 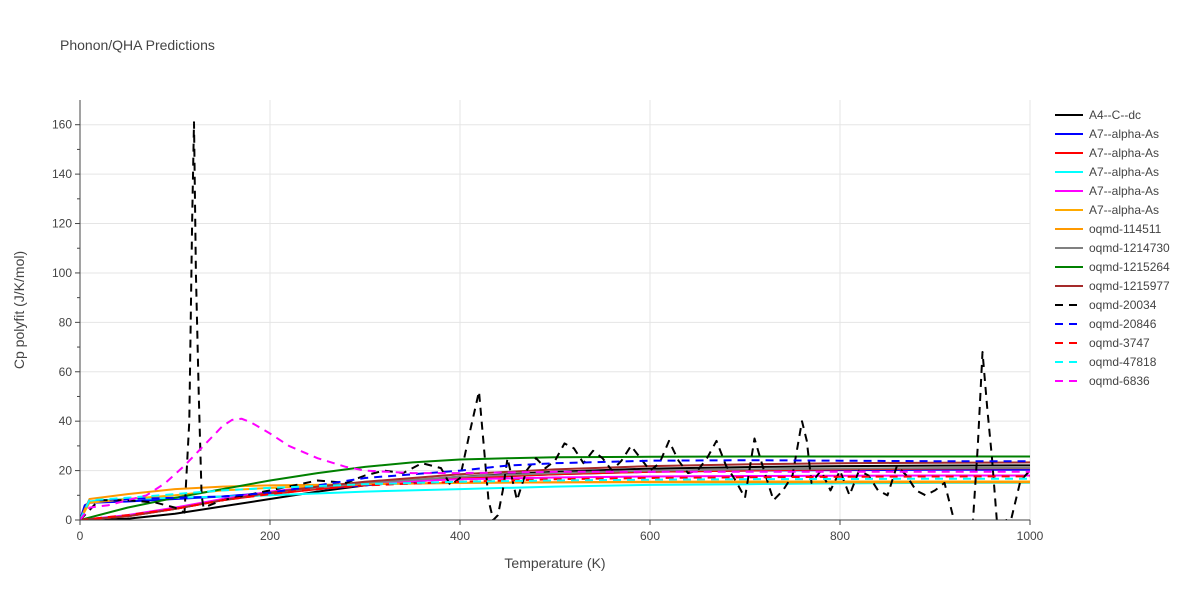 I want to click on y-tick-label: 60, so click(x=66, y=372).